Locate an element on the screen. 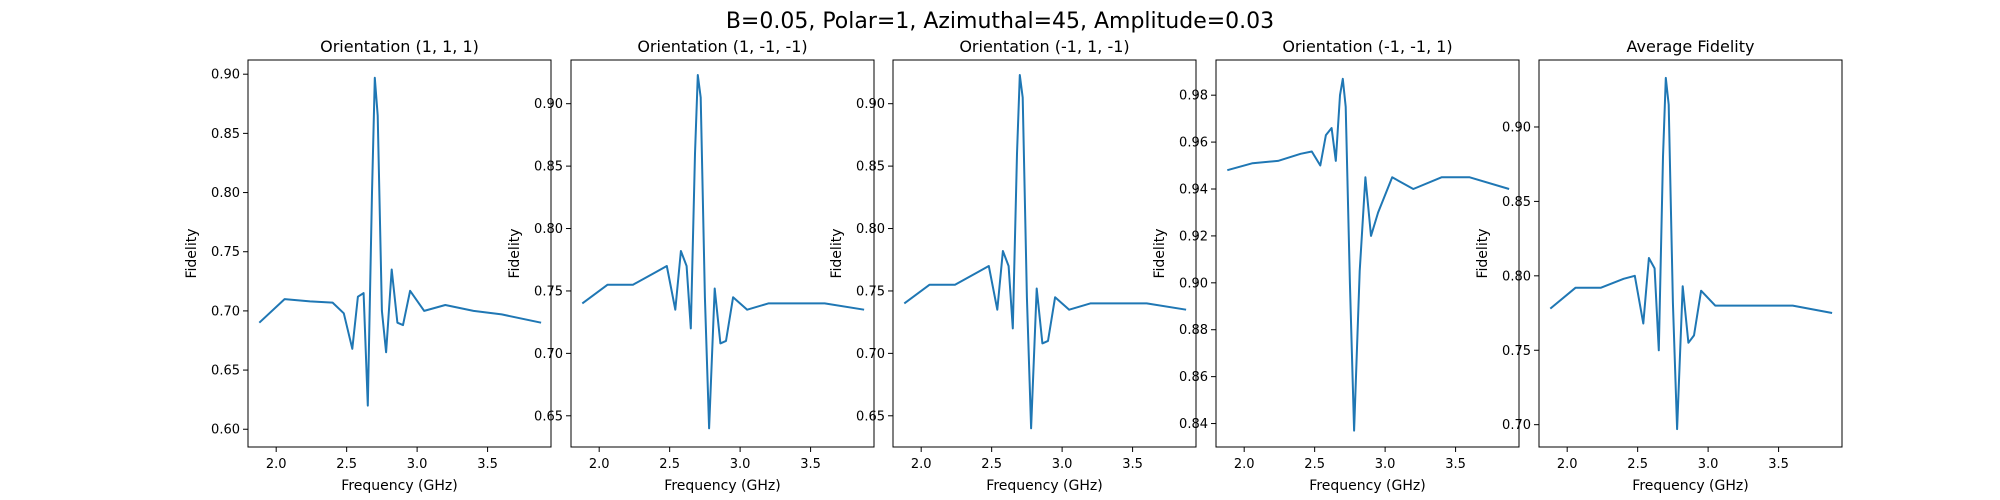 Image resolution: width=2000 pixels, height=500 pixels. subplot-title: Orientation (-1, -1, 1) is located at coordinates (1367, 46).